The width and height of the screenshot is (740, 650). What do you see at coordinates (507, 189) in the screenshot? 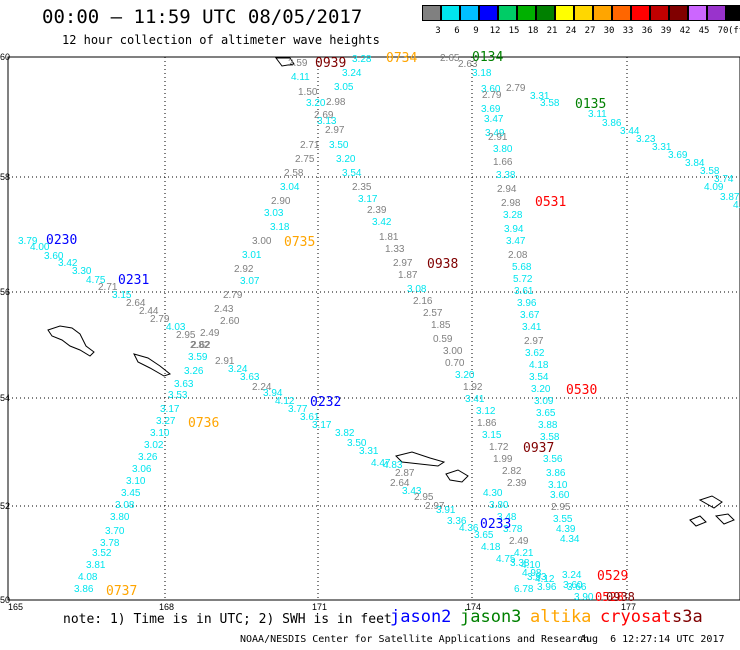
I see `track-value-label: 2.94` at bounding box center [507, 189].